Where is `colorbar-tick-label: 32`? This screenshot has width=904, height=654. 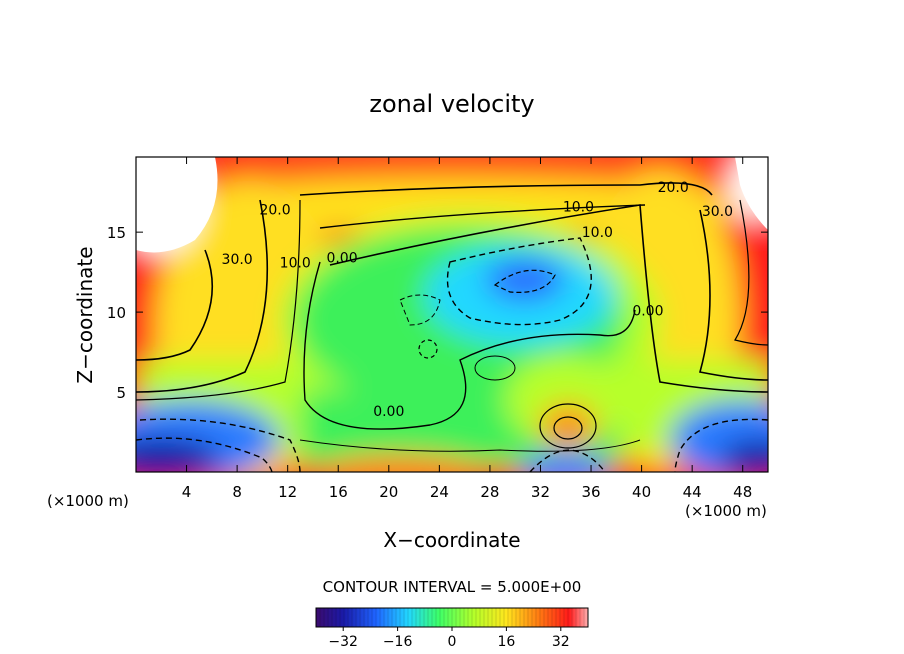
colorbar-tick-label: 32 is located at coordinates (561, 642).